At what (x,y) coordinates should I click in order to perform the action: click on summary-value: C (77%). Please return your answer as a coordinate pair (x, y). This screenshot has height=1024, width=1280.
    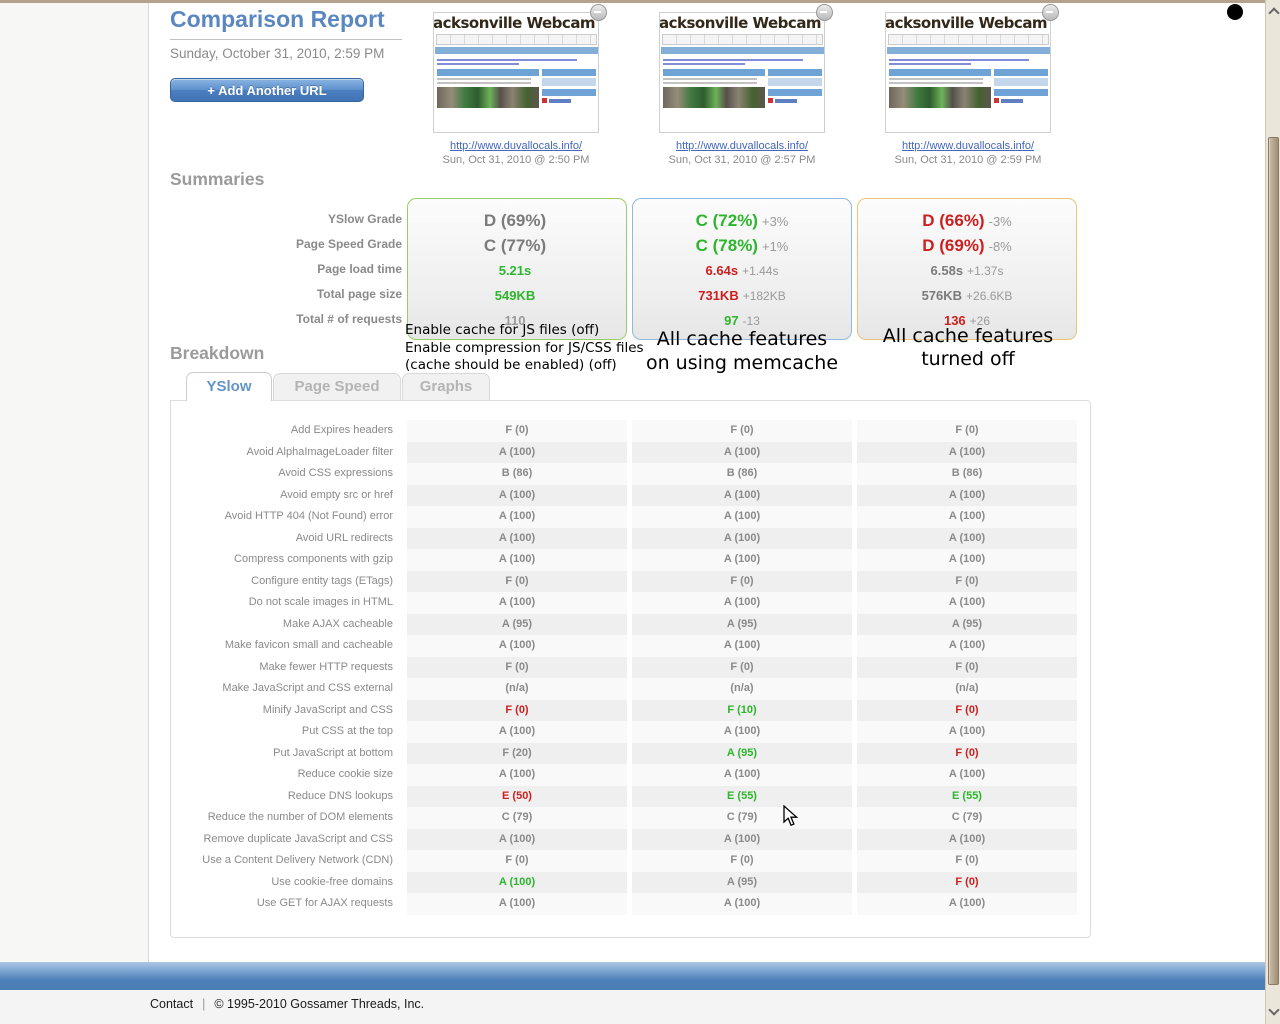
    Looking at the image, I should click on (515, 245).